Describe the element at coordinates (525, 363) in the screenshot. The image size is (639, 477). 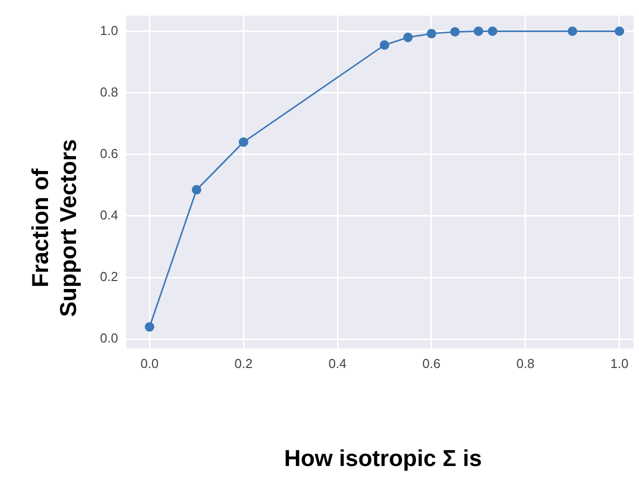
I see `x-tick-label: 0.8` at that location.